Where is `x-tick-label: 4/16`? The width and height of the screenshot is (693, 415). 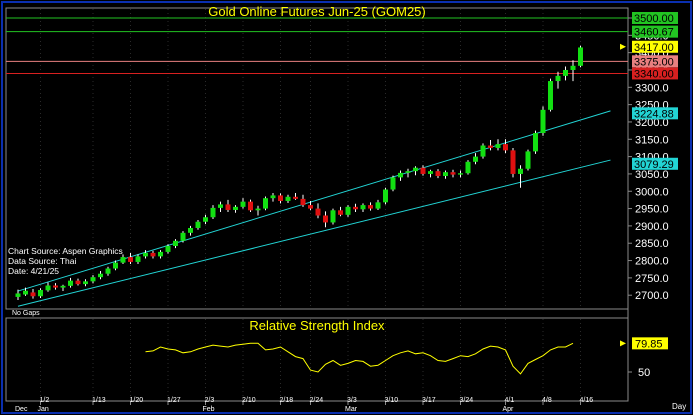 x-tick-label: 4/16 is located at coordinates (587, 400).